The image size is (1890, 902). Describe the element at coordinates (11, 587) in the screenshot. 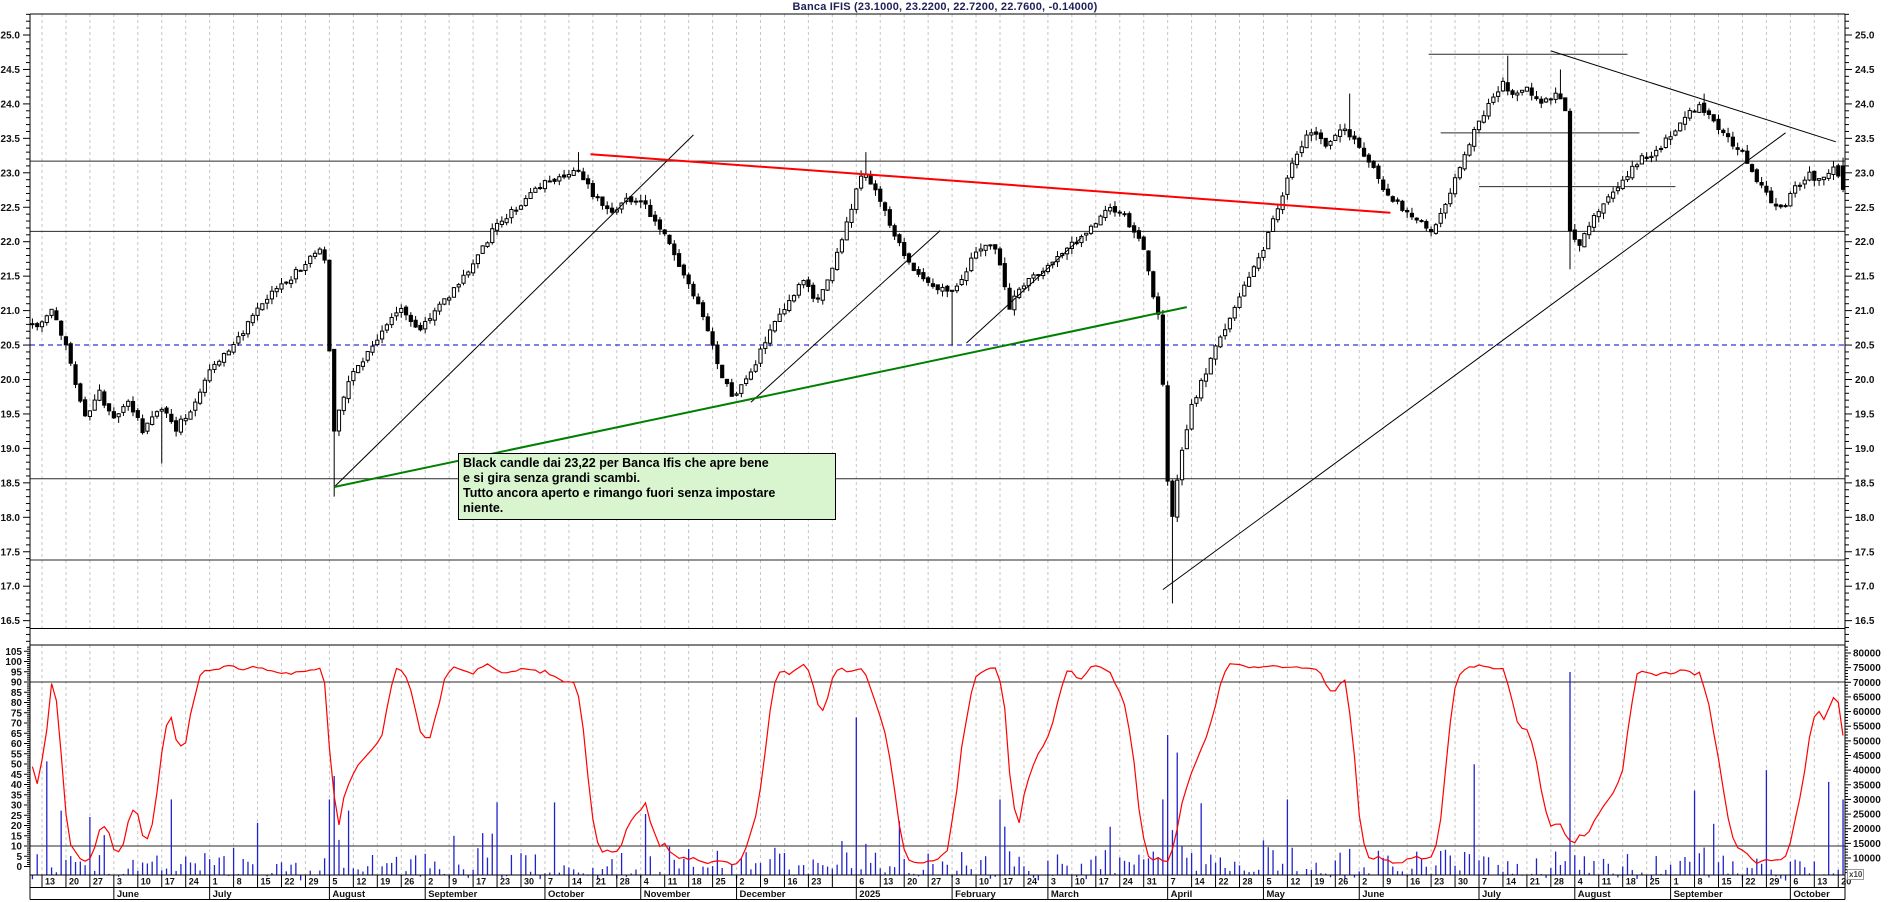

I see `svg-text: 17.0` at that location.